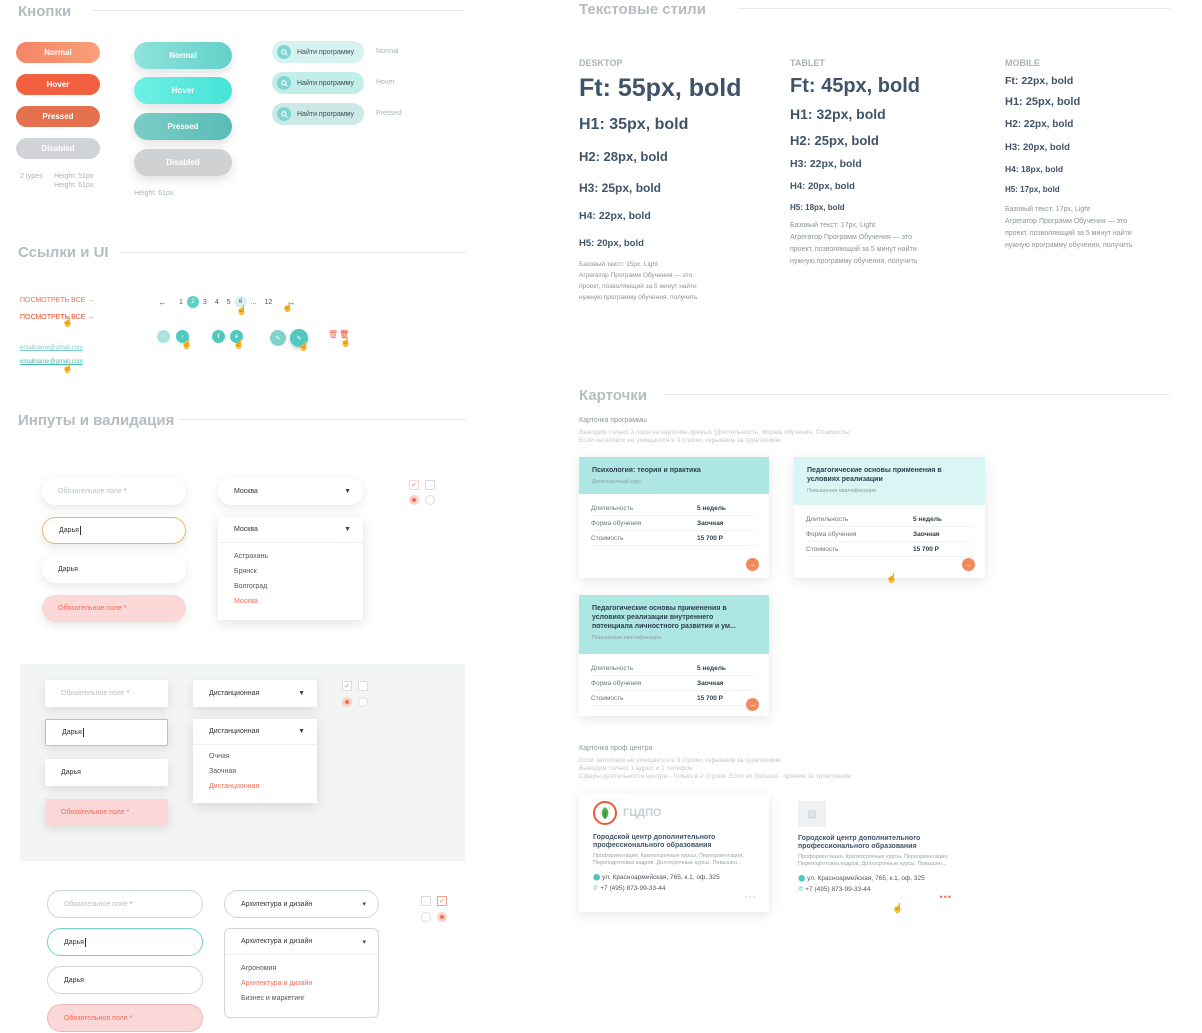  I want to click on search-program-button-hover: Найти программу, so click(318, 83).